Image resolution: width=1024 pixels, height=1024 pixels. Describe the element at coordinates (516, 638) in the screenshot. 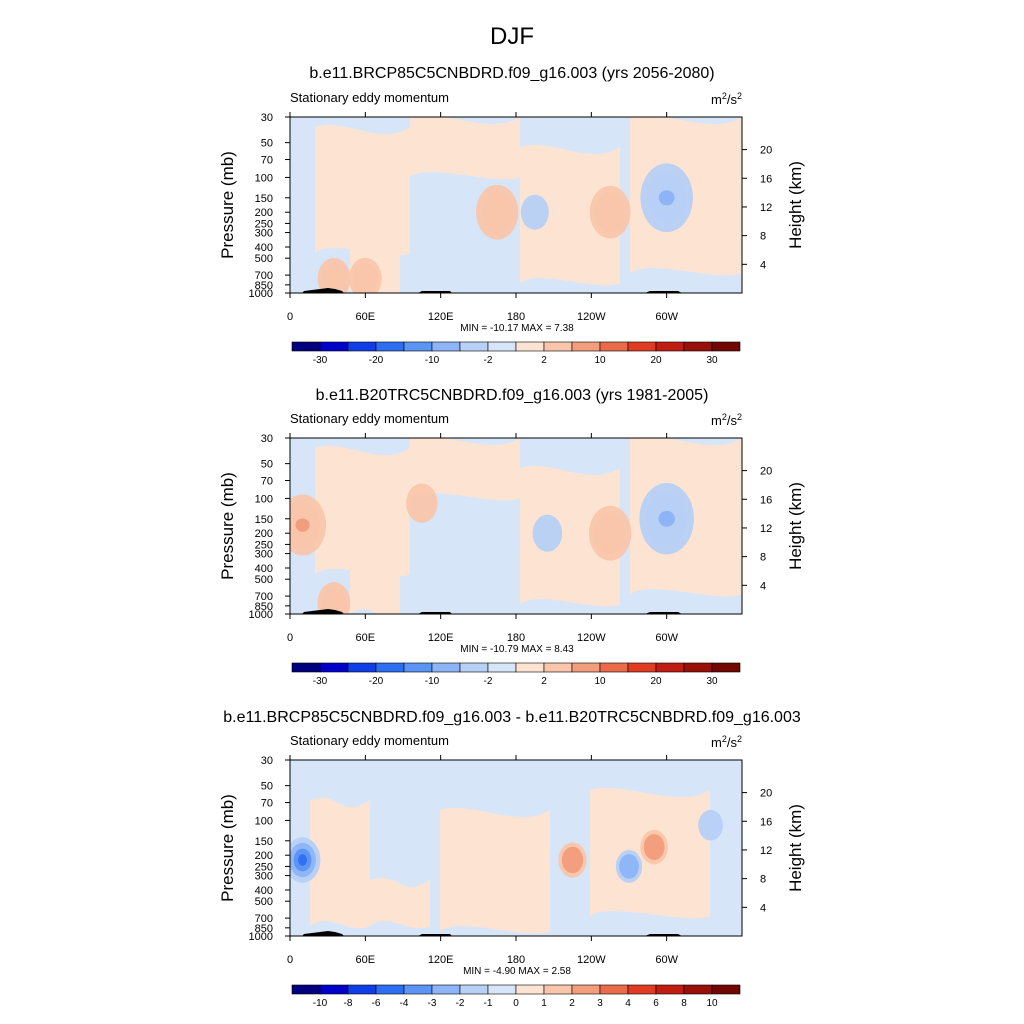

I see `x-tick-label: 180` at that location.